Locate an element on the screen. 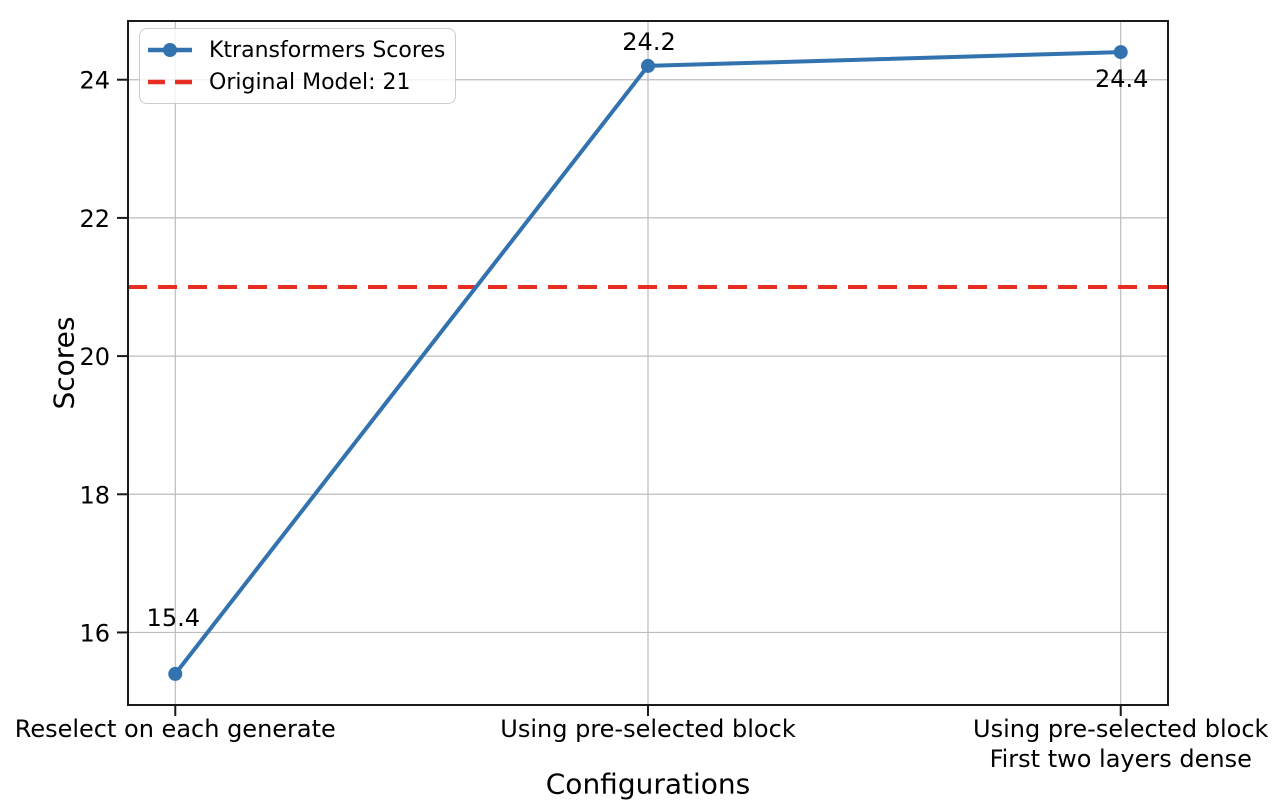 The height and width of the screenshot is (803, 1280). legend-entry-reference: Original Model: 21 is located at coordinates (295, 82).